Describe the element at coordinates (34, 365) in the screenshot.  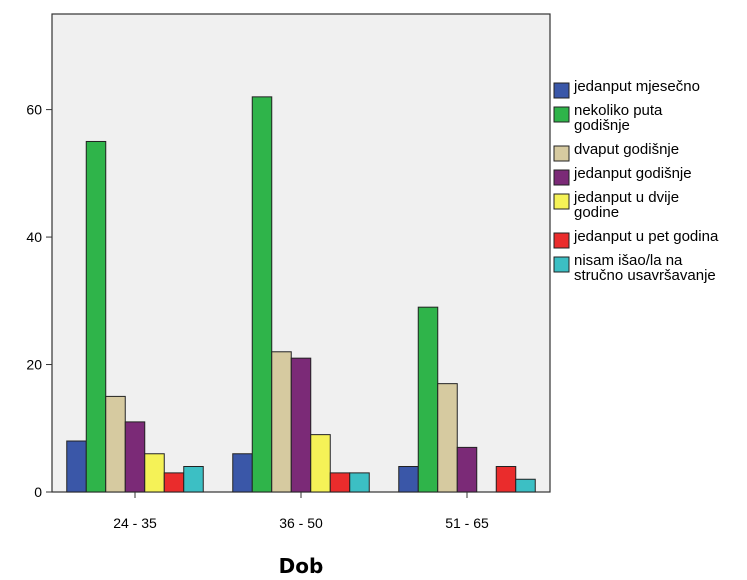
I see `y-tick-label: 20` at that location.